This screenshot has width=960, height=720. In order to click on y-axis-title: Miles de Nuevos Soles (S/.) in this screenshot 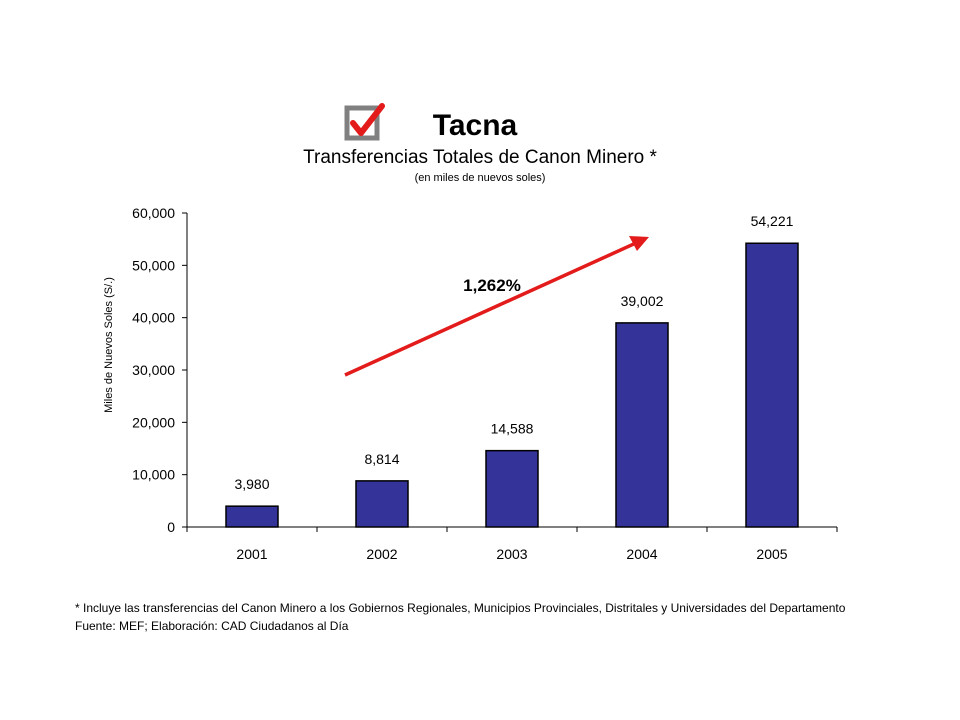, I will do `click(109, 345)`.